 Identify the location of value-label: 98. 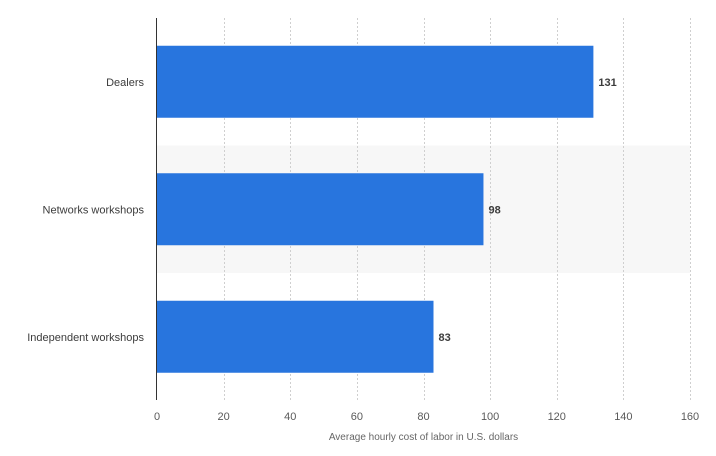
(494, 210).